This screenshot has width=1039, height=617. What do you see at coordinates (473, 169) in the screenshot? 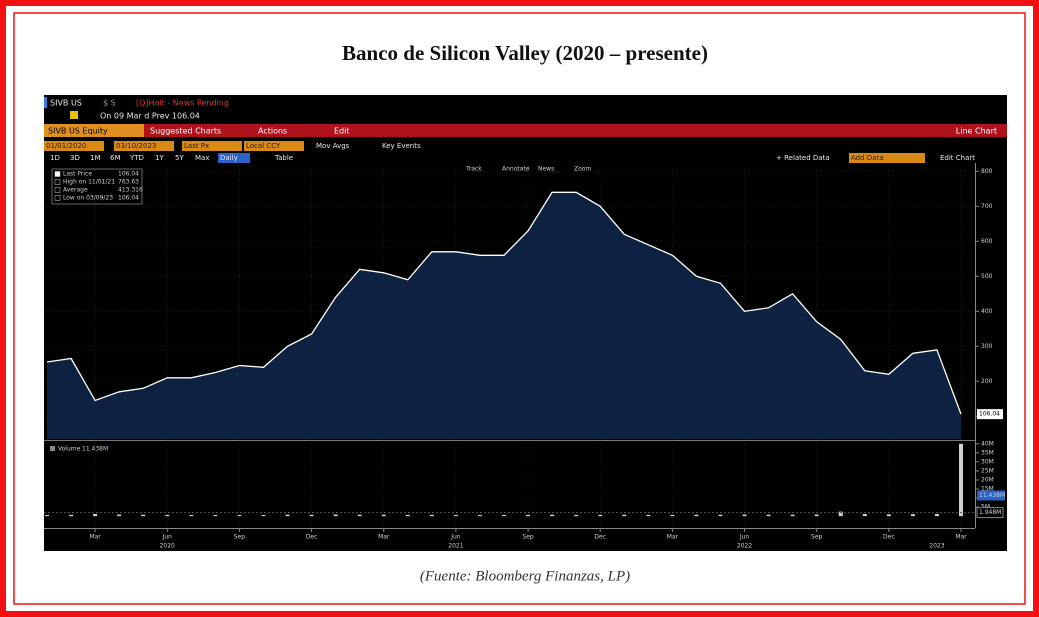
I see `plot-tool: Track` at bounding box center [473, 169].